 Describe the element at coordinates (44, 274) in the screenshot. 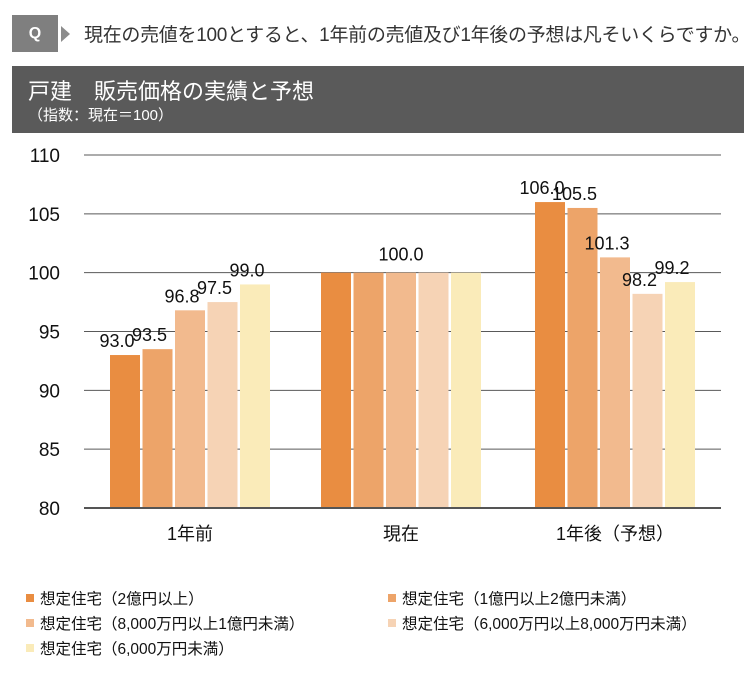

I see `y-tick-label: 100` at that location.